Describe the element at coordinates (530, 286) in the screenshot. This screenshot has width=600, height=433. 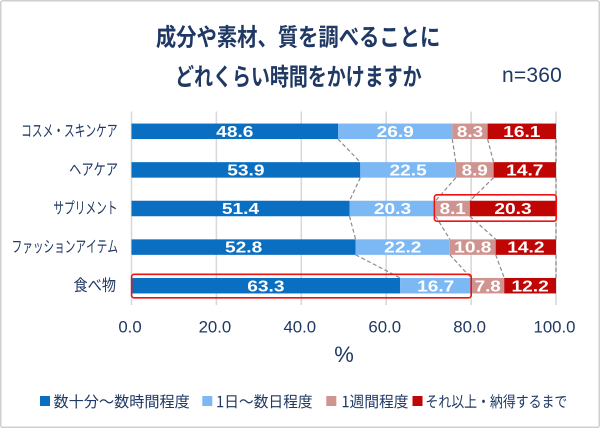
I see `svg-text: 12.2` at that location.